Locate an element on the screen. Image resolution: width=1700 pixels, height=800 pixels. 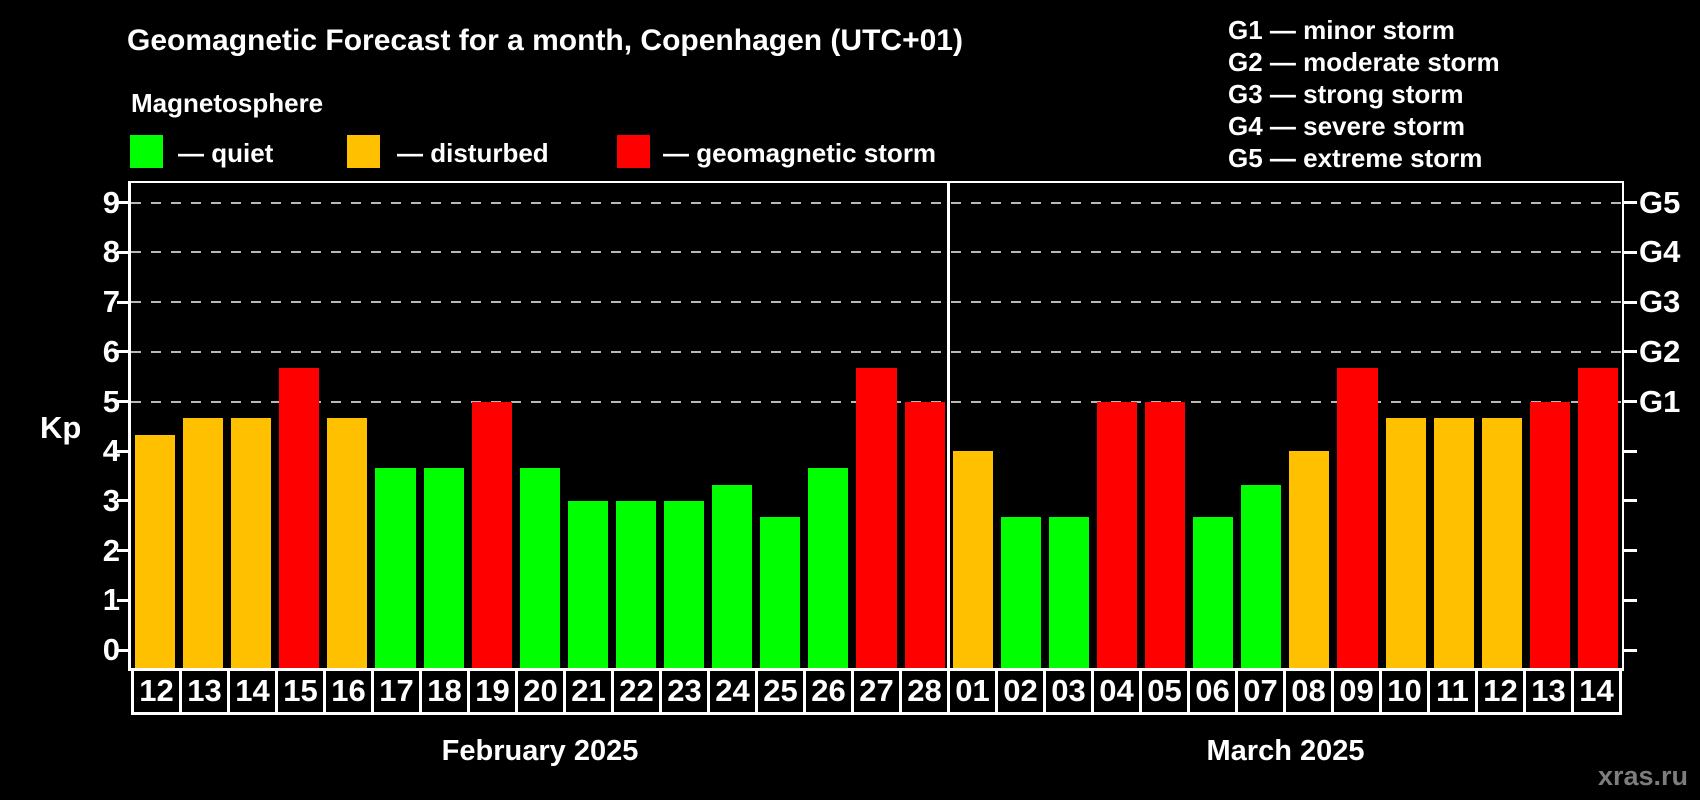
date-cell: 27 is located at coordinates (876, 691).